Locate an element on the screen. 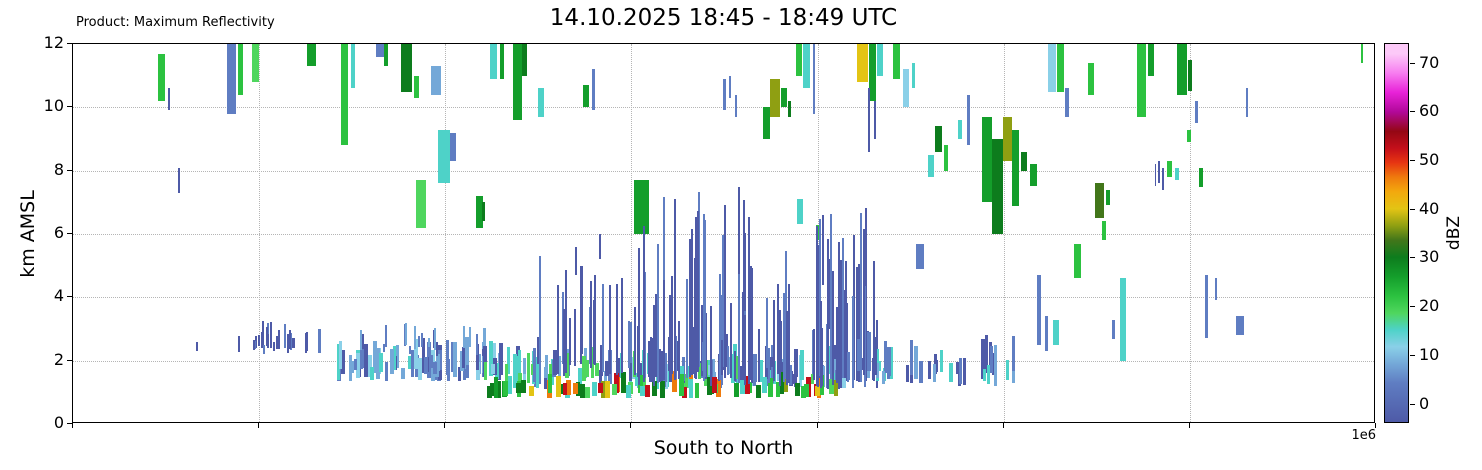 This screenshot has height=470, width=1482. colorbar-tick-label: 30 is located at coordinates (1429, 257).